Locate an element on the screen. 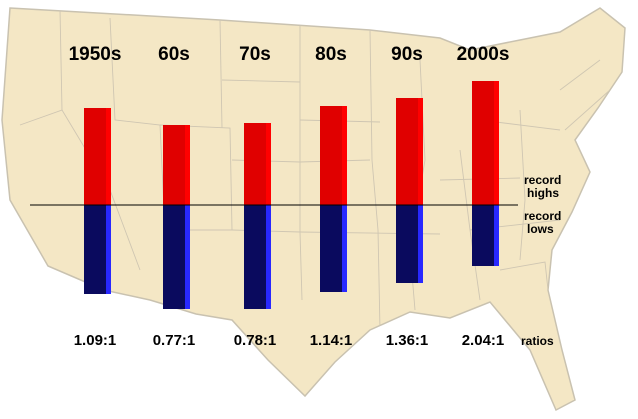  legend-lows-line1: record is located at coordinates (542, 216).